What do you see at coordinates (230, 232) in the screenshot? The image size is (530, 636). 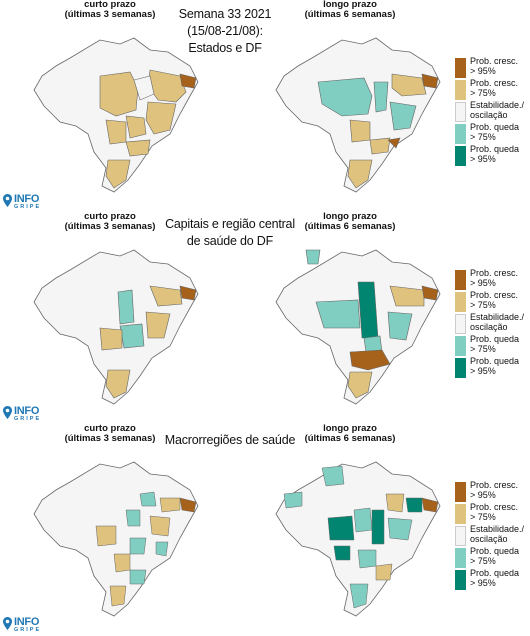 I see `panel-title: Capitais e região central de saúde do DF` at bounding box center [230, 232].